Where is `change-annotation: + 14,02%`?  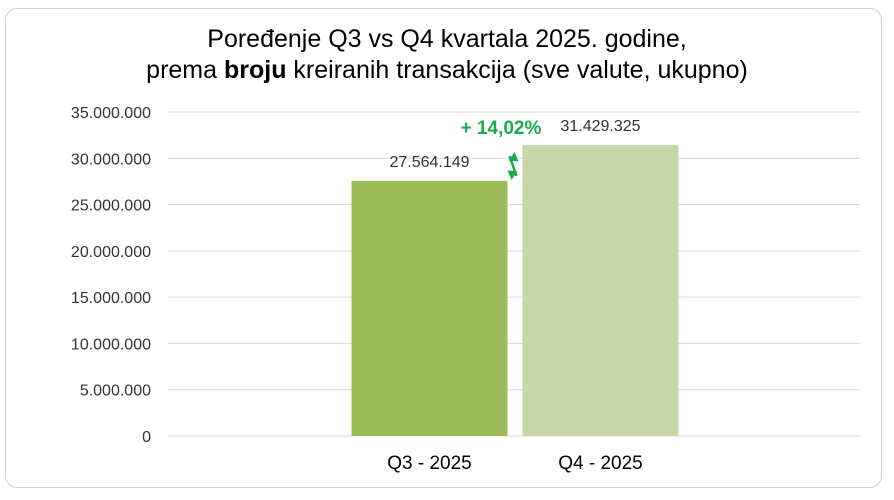
change-annotation: + 14,02% is located at coordinates (501, 149).